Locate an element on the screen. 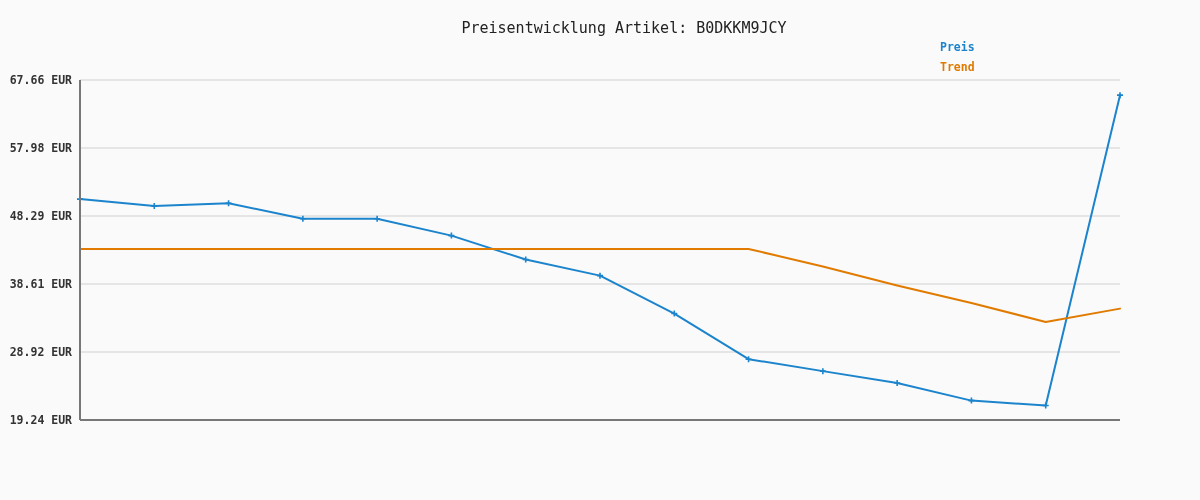  y-tick-label: 48.29 EUR is located at coordinates (41, 216).